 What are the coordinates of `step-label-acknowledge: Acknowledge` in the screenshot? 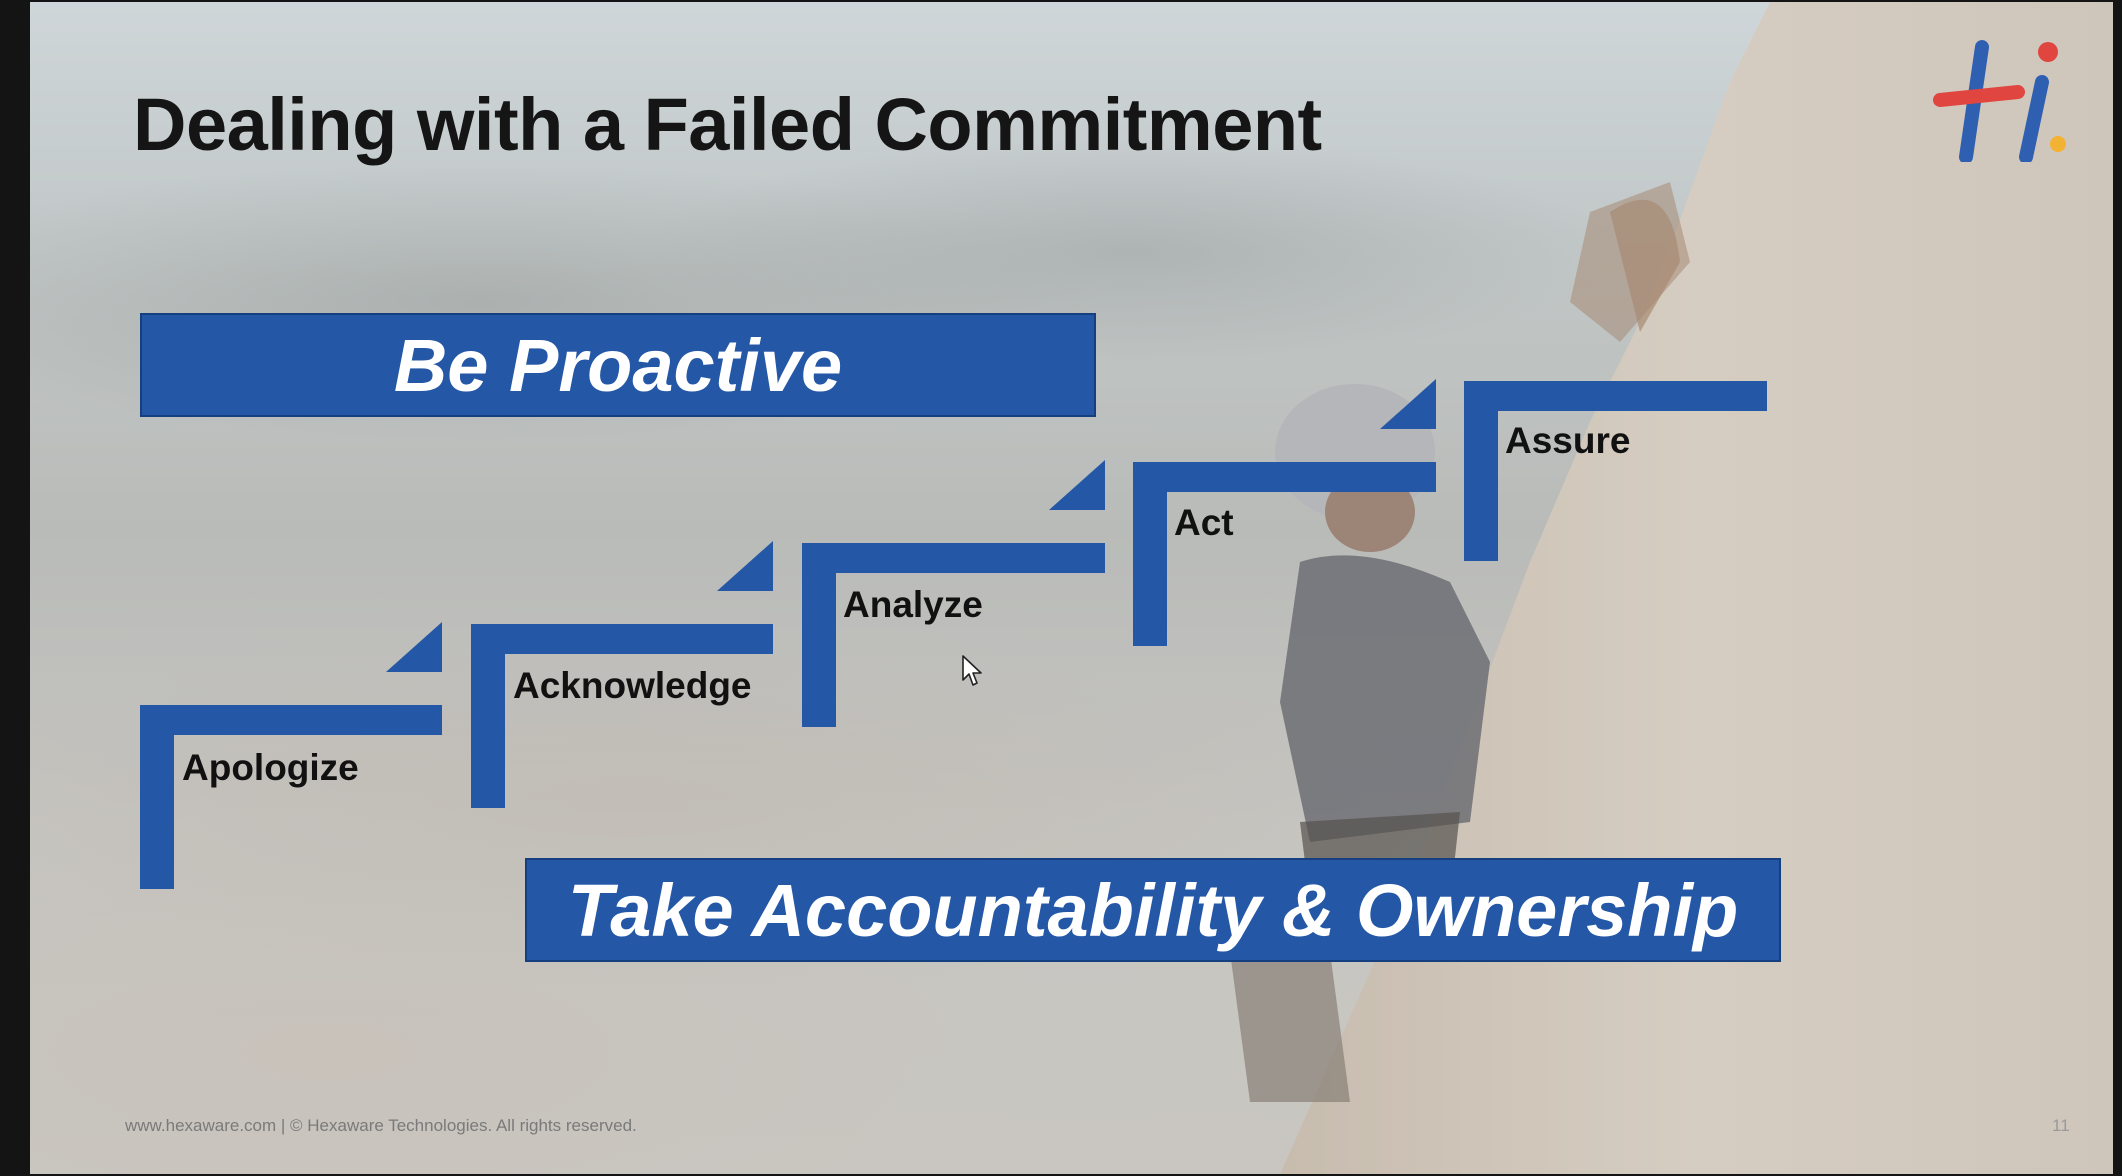 It's located at (632, 685).